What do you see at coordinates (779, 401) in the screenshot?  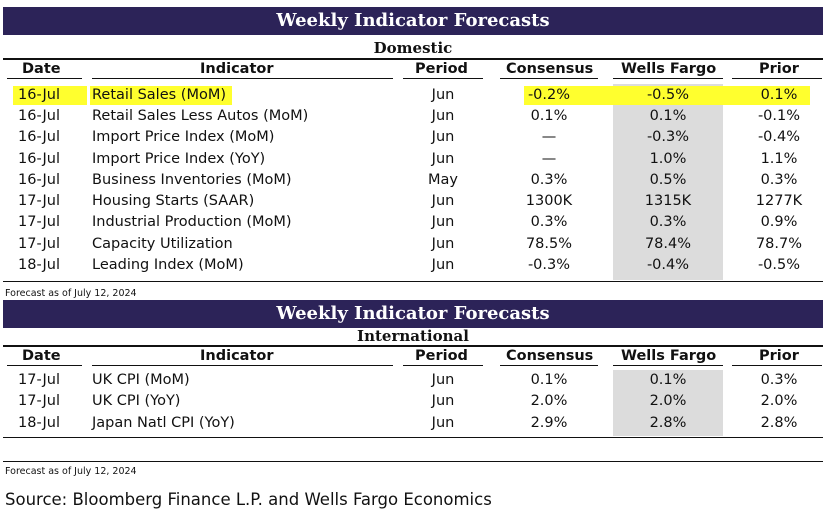 I see `row-prior: 2.0%` at bounding box center [779, 401].